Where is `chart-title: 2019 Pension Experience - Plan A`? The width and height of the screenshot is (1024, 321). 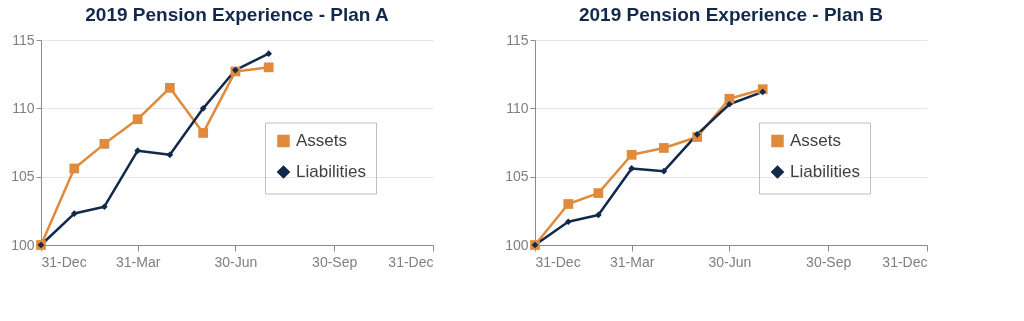 chart-title: 2019 Pension Experience - Plan A is located at coordinates (237, 14).